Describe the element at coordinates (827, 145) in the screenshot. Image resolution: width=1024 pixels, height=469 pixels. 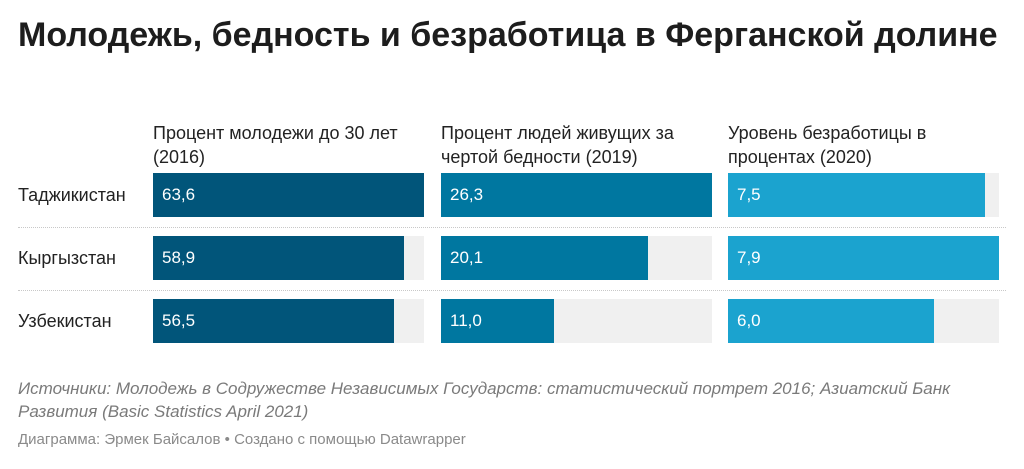
I see `column-header: Уровень безработицы в процентах (2020)` at that location.